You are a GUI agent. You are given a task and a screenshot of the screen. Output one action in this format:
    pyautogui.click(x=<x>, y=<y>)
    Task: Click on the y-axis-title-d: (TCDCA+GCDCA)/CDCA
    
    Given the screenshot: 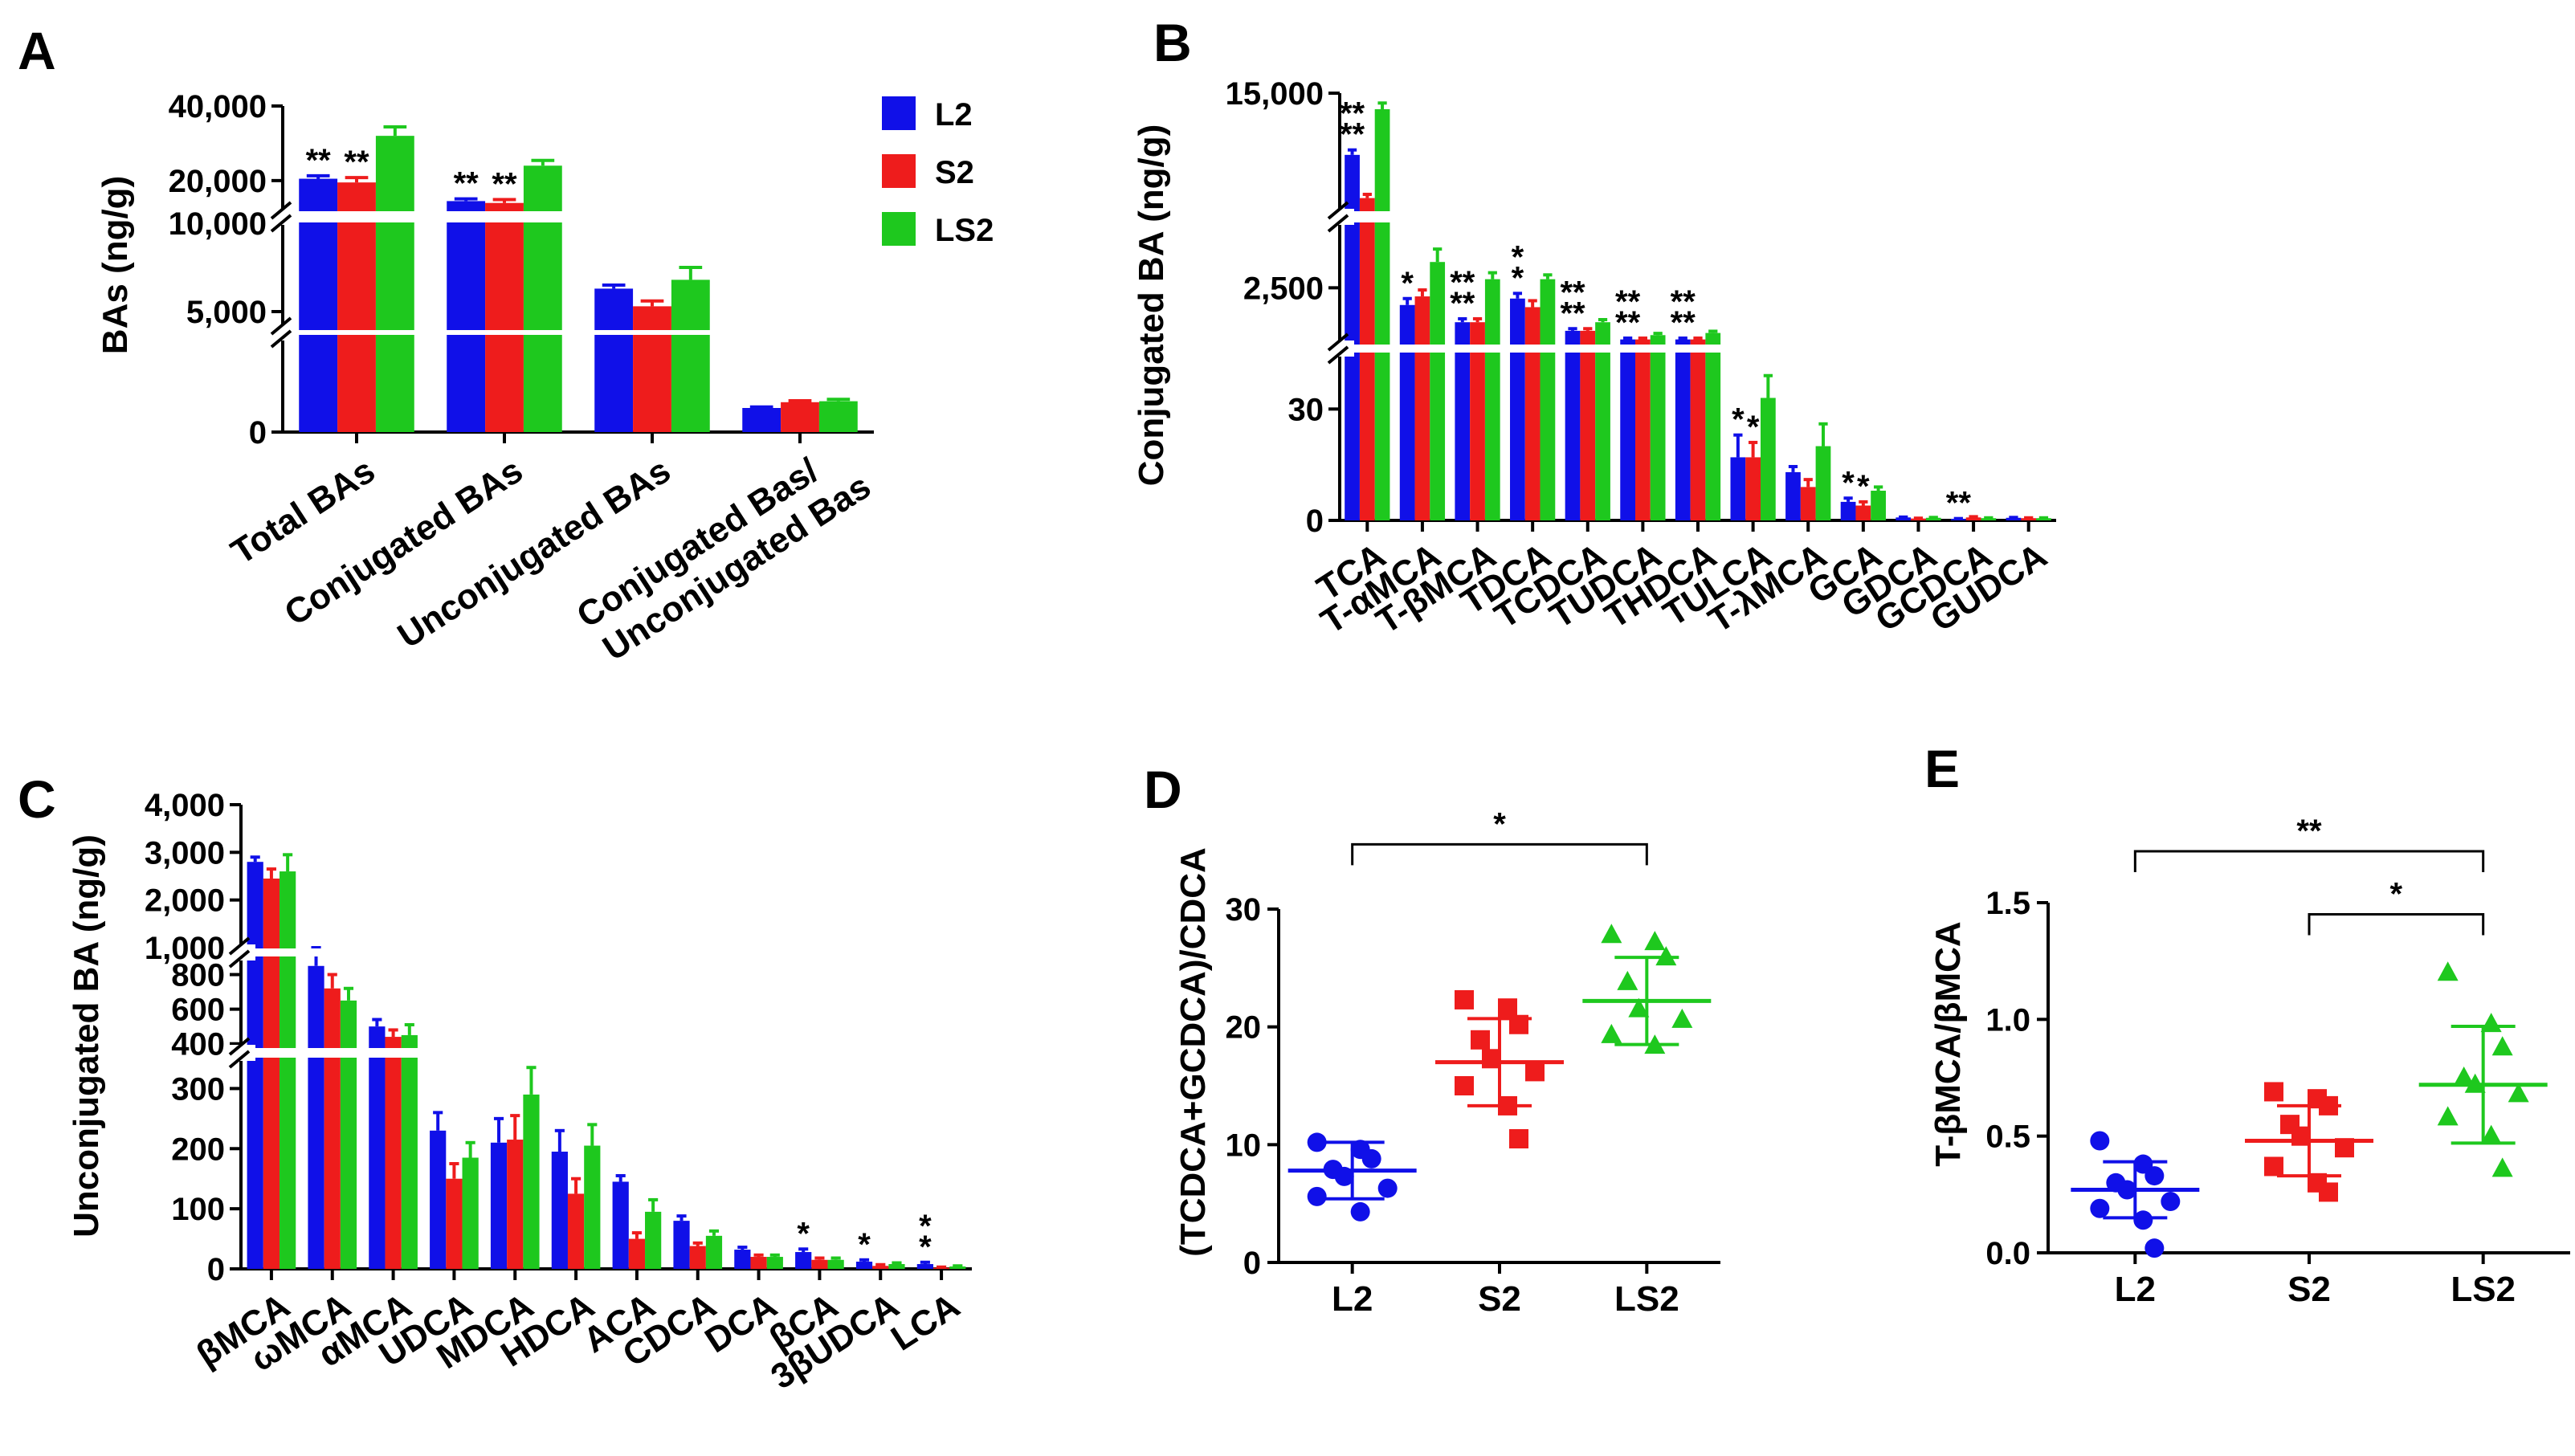 What is the action you would take?
    pyautogui.click(x=1193, y=1052)
    